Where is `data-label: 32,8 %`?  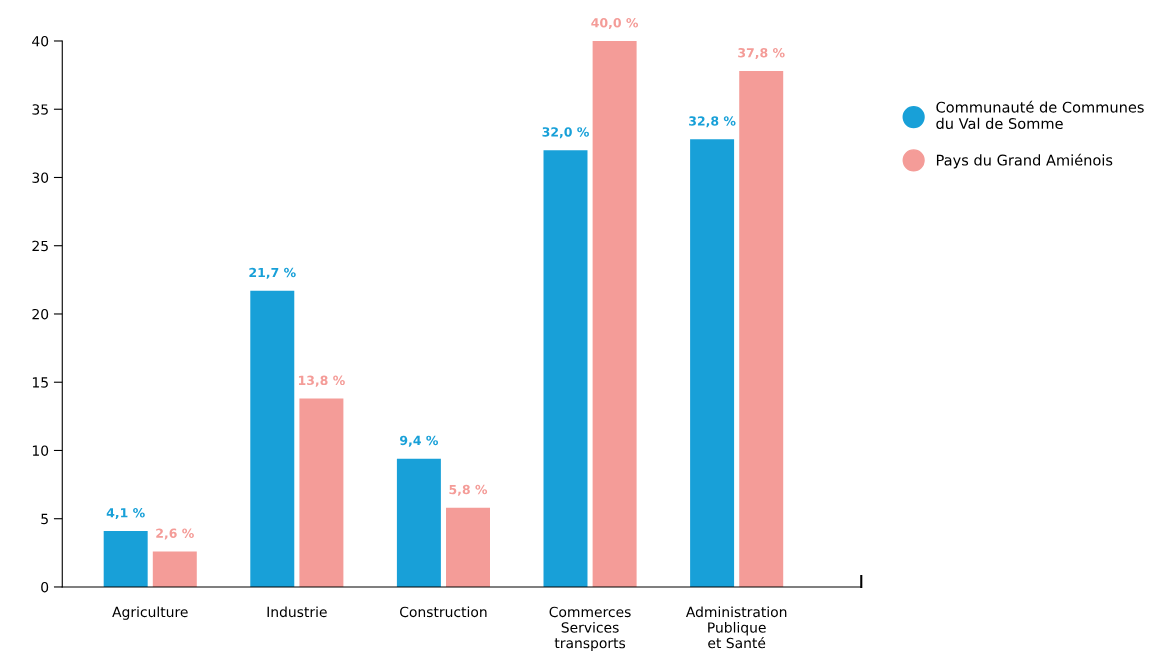 data-label: 32,8 % is located at coordinates (712, 122).